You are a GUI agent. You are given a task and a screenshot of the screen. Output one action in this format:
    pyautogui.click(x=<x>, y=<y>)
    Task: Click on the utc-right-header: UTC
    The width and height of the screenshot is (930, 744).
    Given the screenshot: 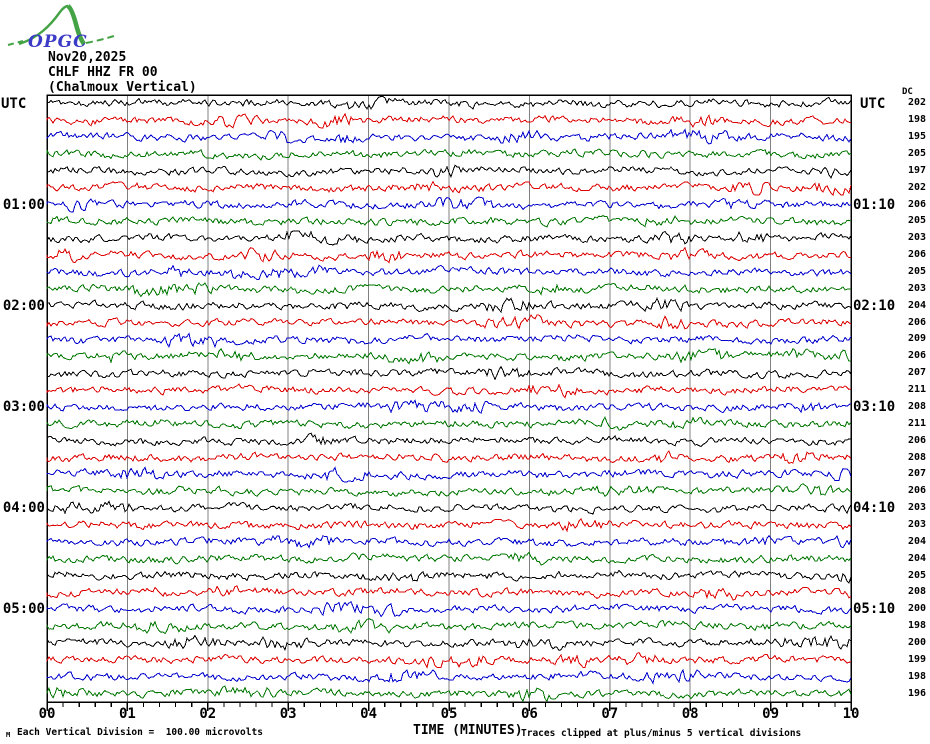 What is the action you would take?
    pyautogui.click(x=873, y=104)
    